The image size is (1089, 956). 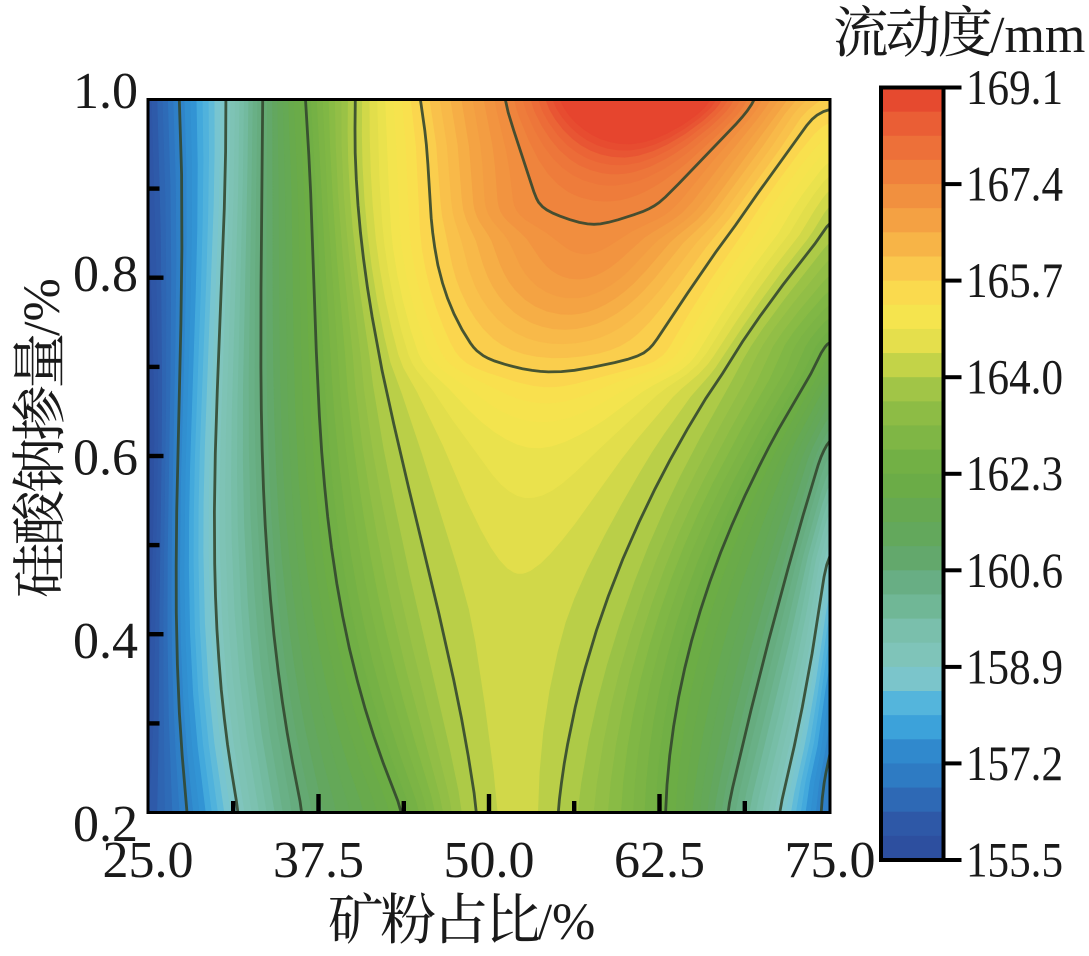 I want to click on svg-text: 0.6, so click(x=105, y=458).